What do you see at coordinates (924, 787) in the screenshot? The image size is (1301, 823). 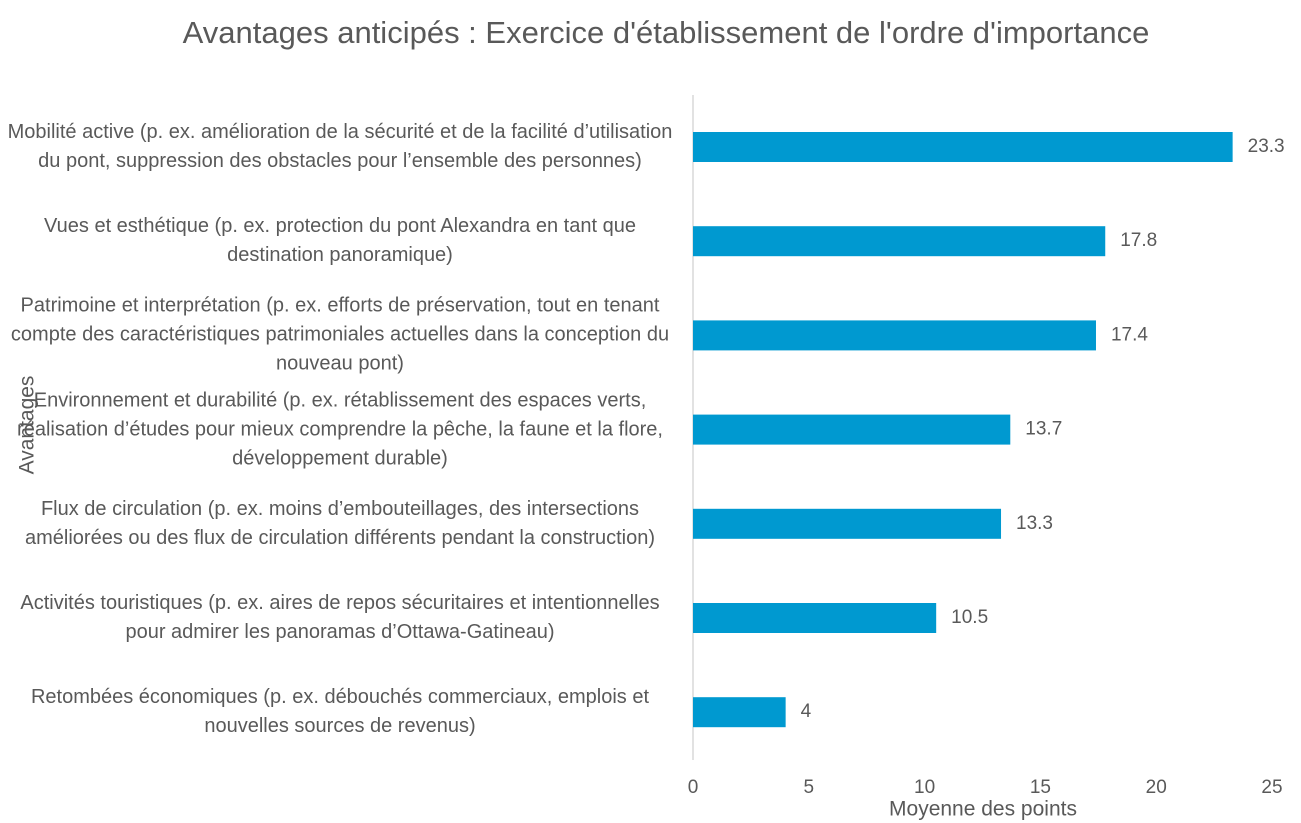 I see `x-tick-label: 10` at bounding box center [924, 787].